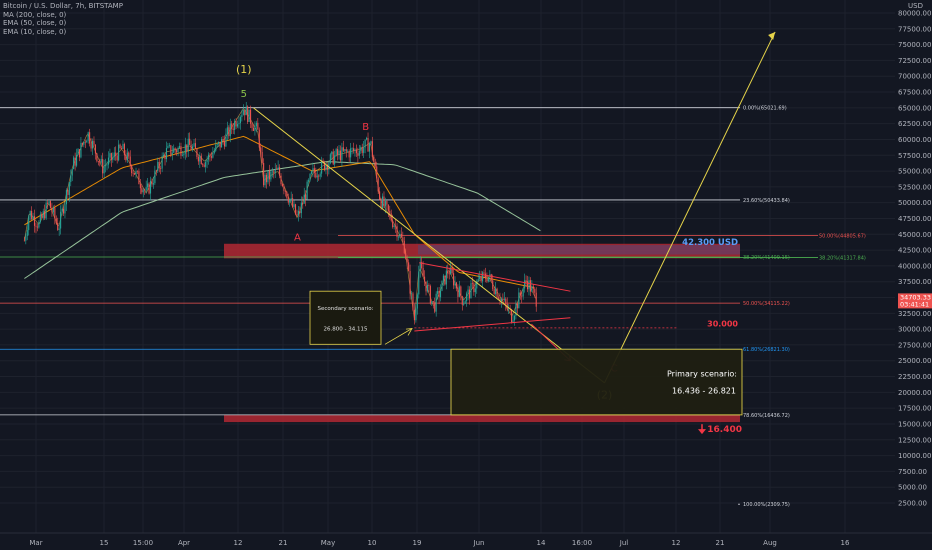 Image resolution: width=932 pixels, height=550 pixels. I want to click on fib-label: 50.00%(44805.67), so click(842, 237).